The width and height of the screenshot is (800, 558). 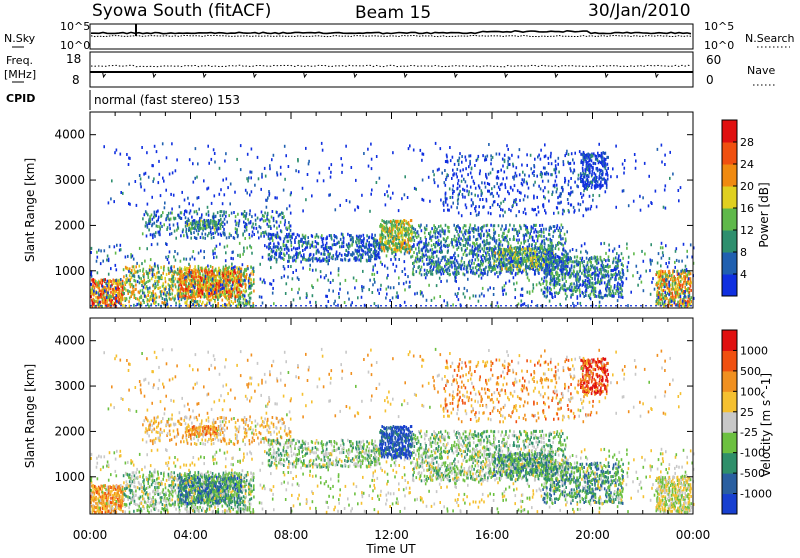 What do you see at coordinates (20, 38) in the screenshot?
I see `nsky-label: N.Sky` at bounding box center [20, 38].